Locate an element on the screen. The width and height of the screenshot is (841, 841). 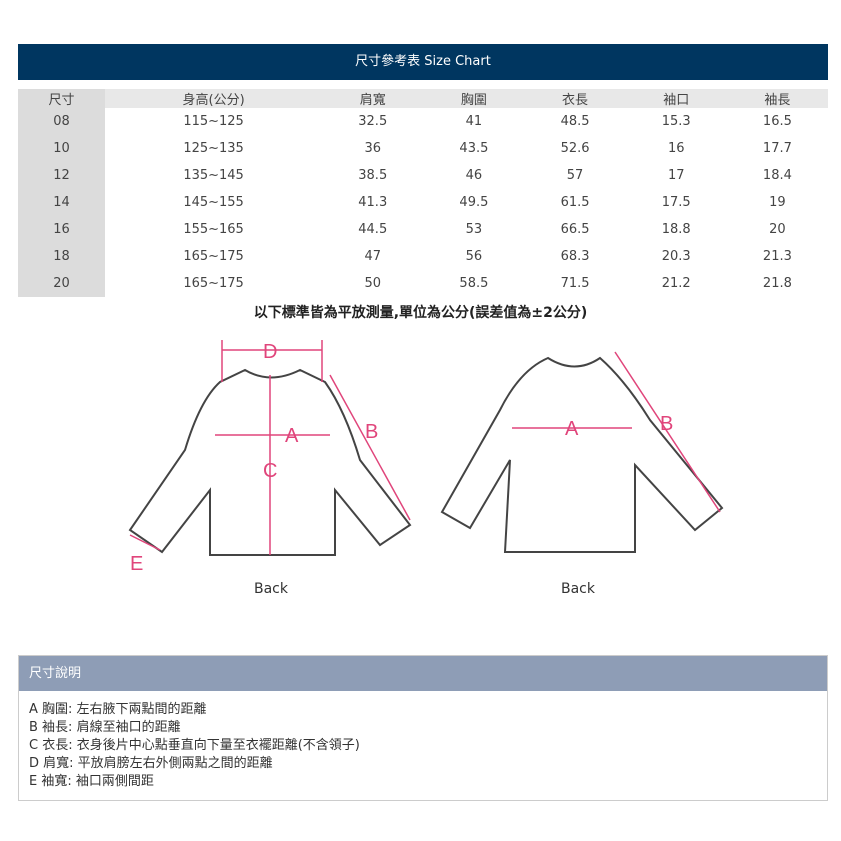
table-cell: 115~125 is located at coordinates (213, 121).